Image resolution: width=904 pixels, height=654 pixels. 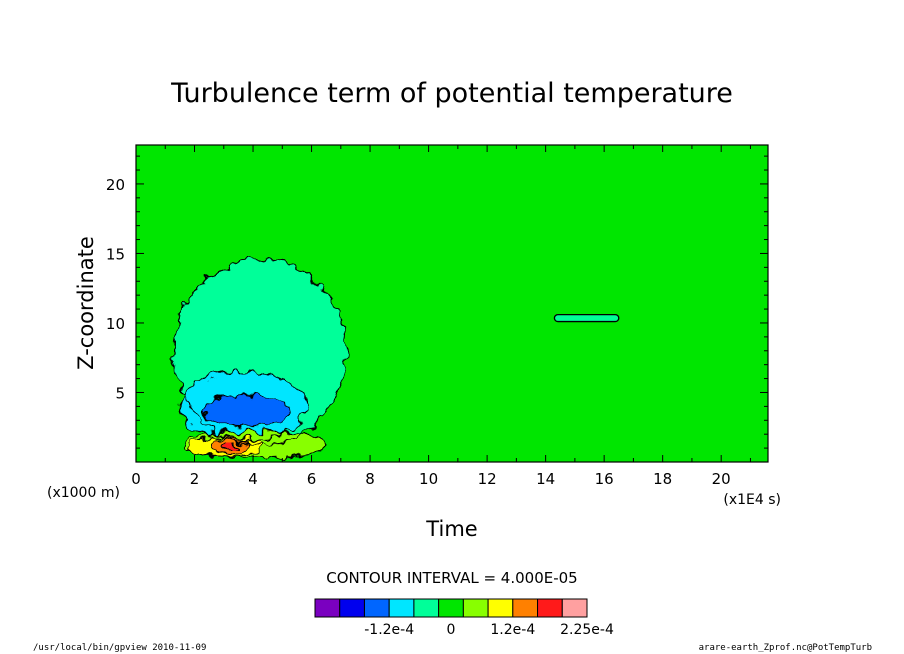 What do you see at coordinates (451, 529) in the screenshot?
I see `x-axis-title: Time` at bounding box center [451, 529].